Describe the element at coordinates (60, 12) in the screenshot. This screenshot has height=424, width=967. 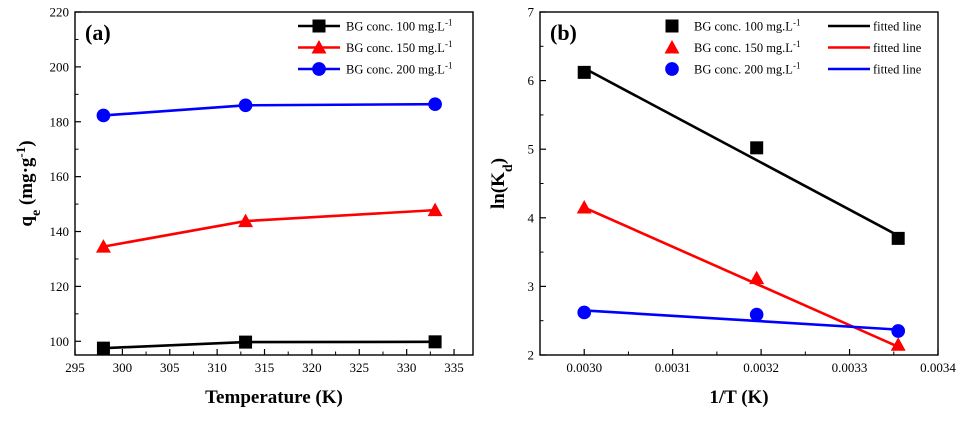
I see `y-tick-label: 220` at that location.